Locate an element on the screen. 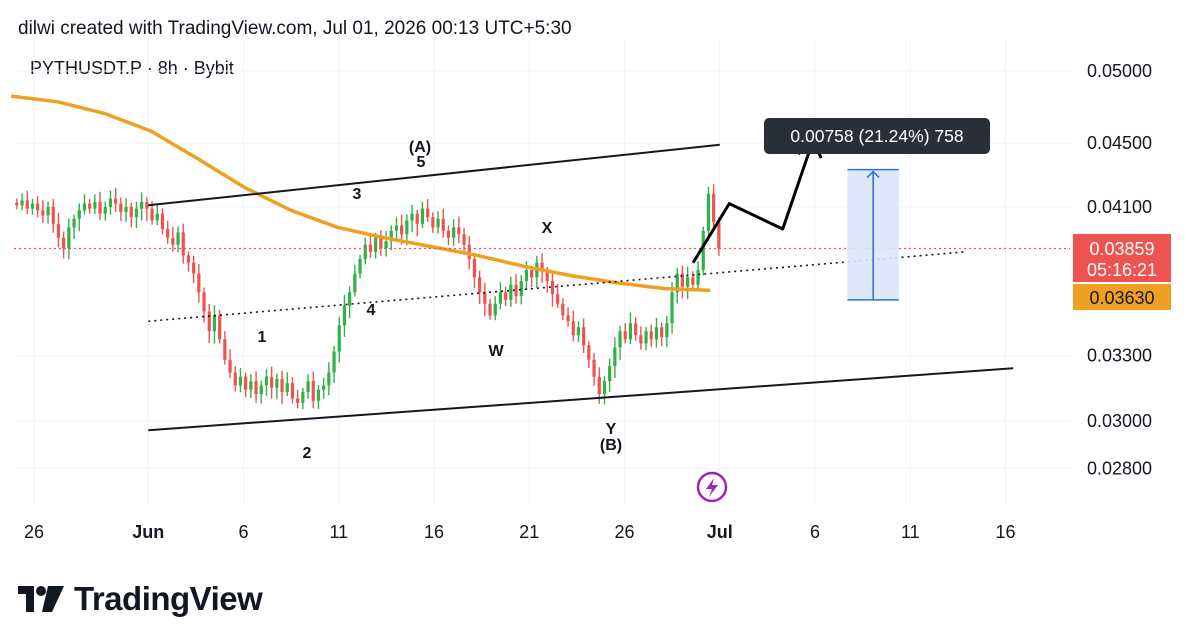 The image size is (1200, 644). lightning-event-icon is located at coordinates (712, 487).